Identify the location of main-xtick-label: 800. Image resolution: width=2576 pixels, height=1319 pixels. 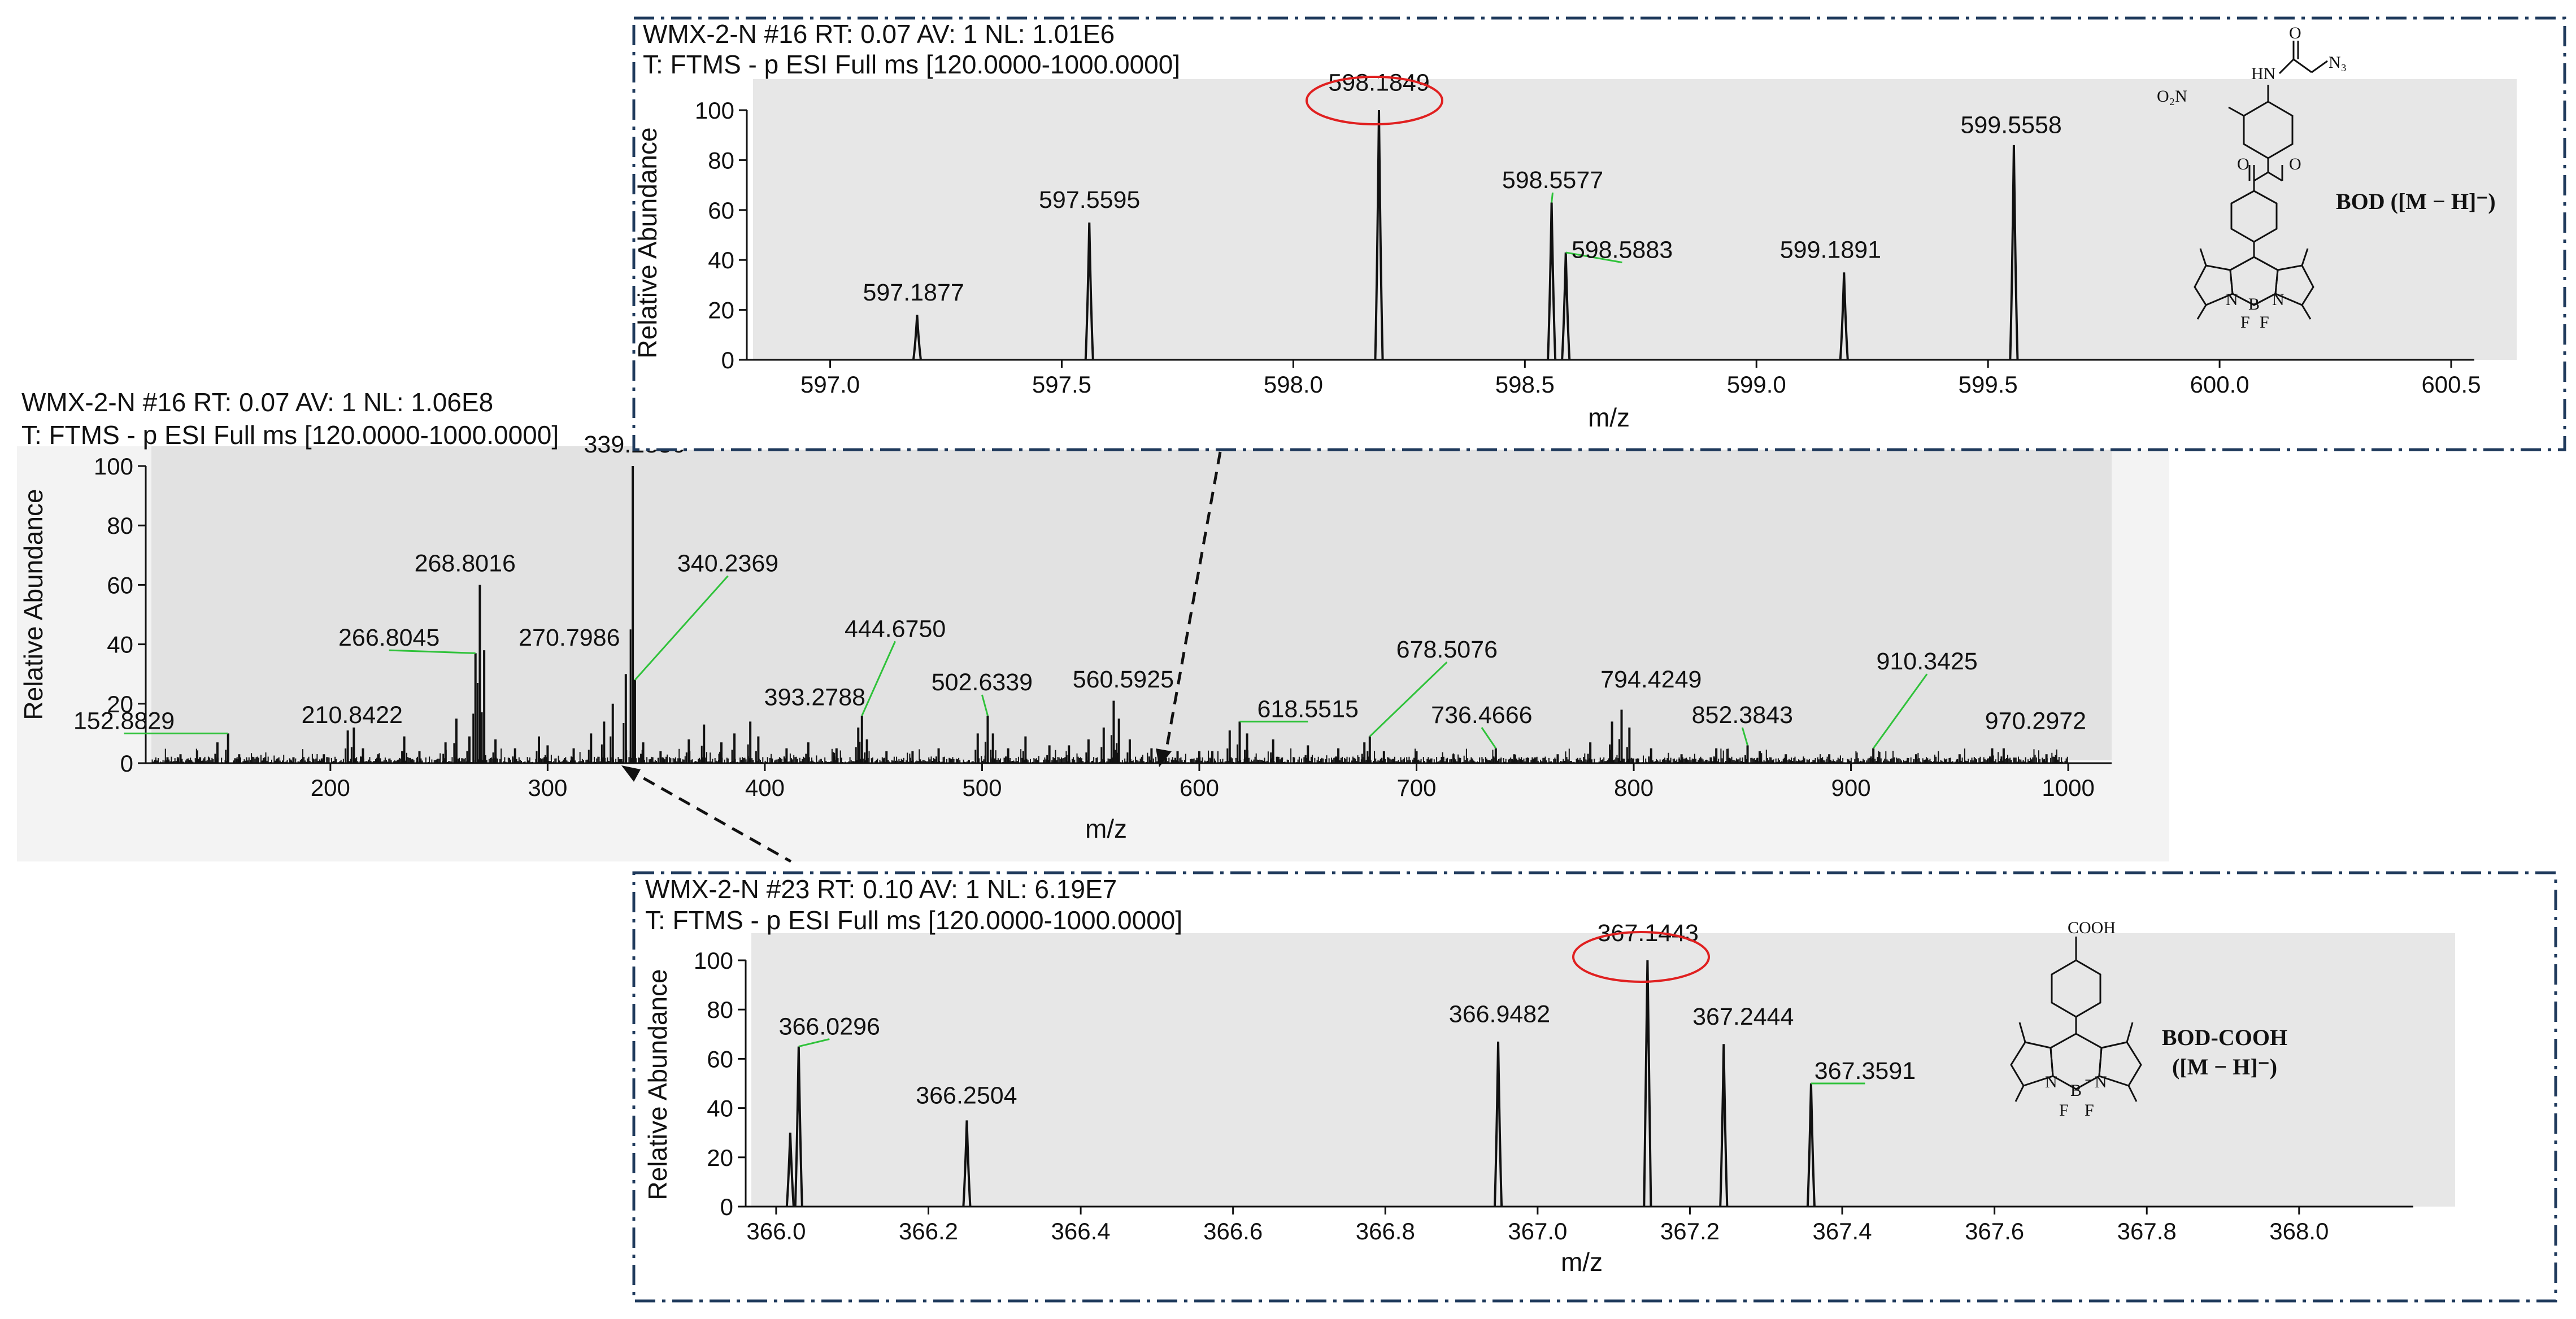
(1633, 788).